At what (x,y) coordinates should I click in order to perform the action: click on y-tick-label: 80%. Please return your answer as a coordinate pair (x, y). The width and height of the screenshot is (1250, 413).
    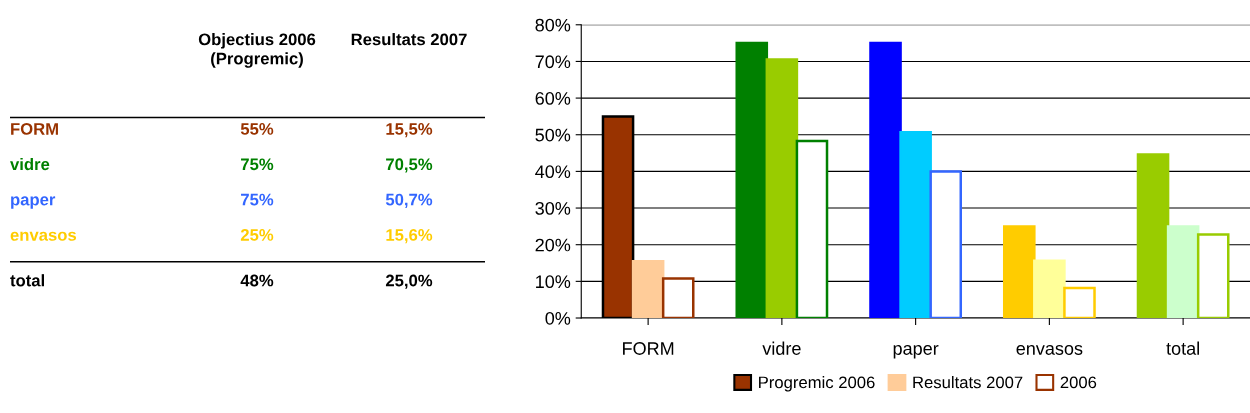
    Looking at the image, I should click on (553, 25).